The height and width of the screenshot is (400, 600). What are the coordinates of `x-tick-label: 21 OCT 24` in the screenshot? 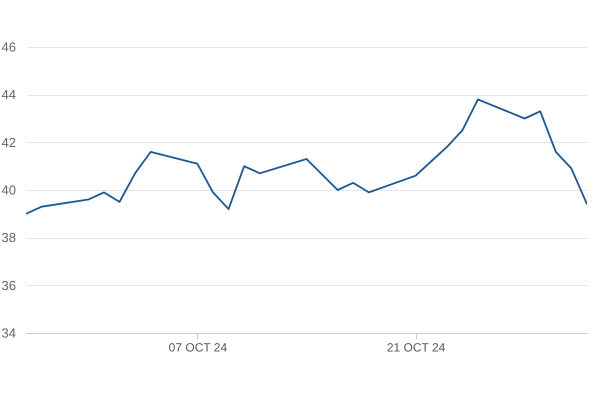 It's located at (416, 347).